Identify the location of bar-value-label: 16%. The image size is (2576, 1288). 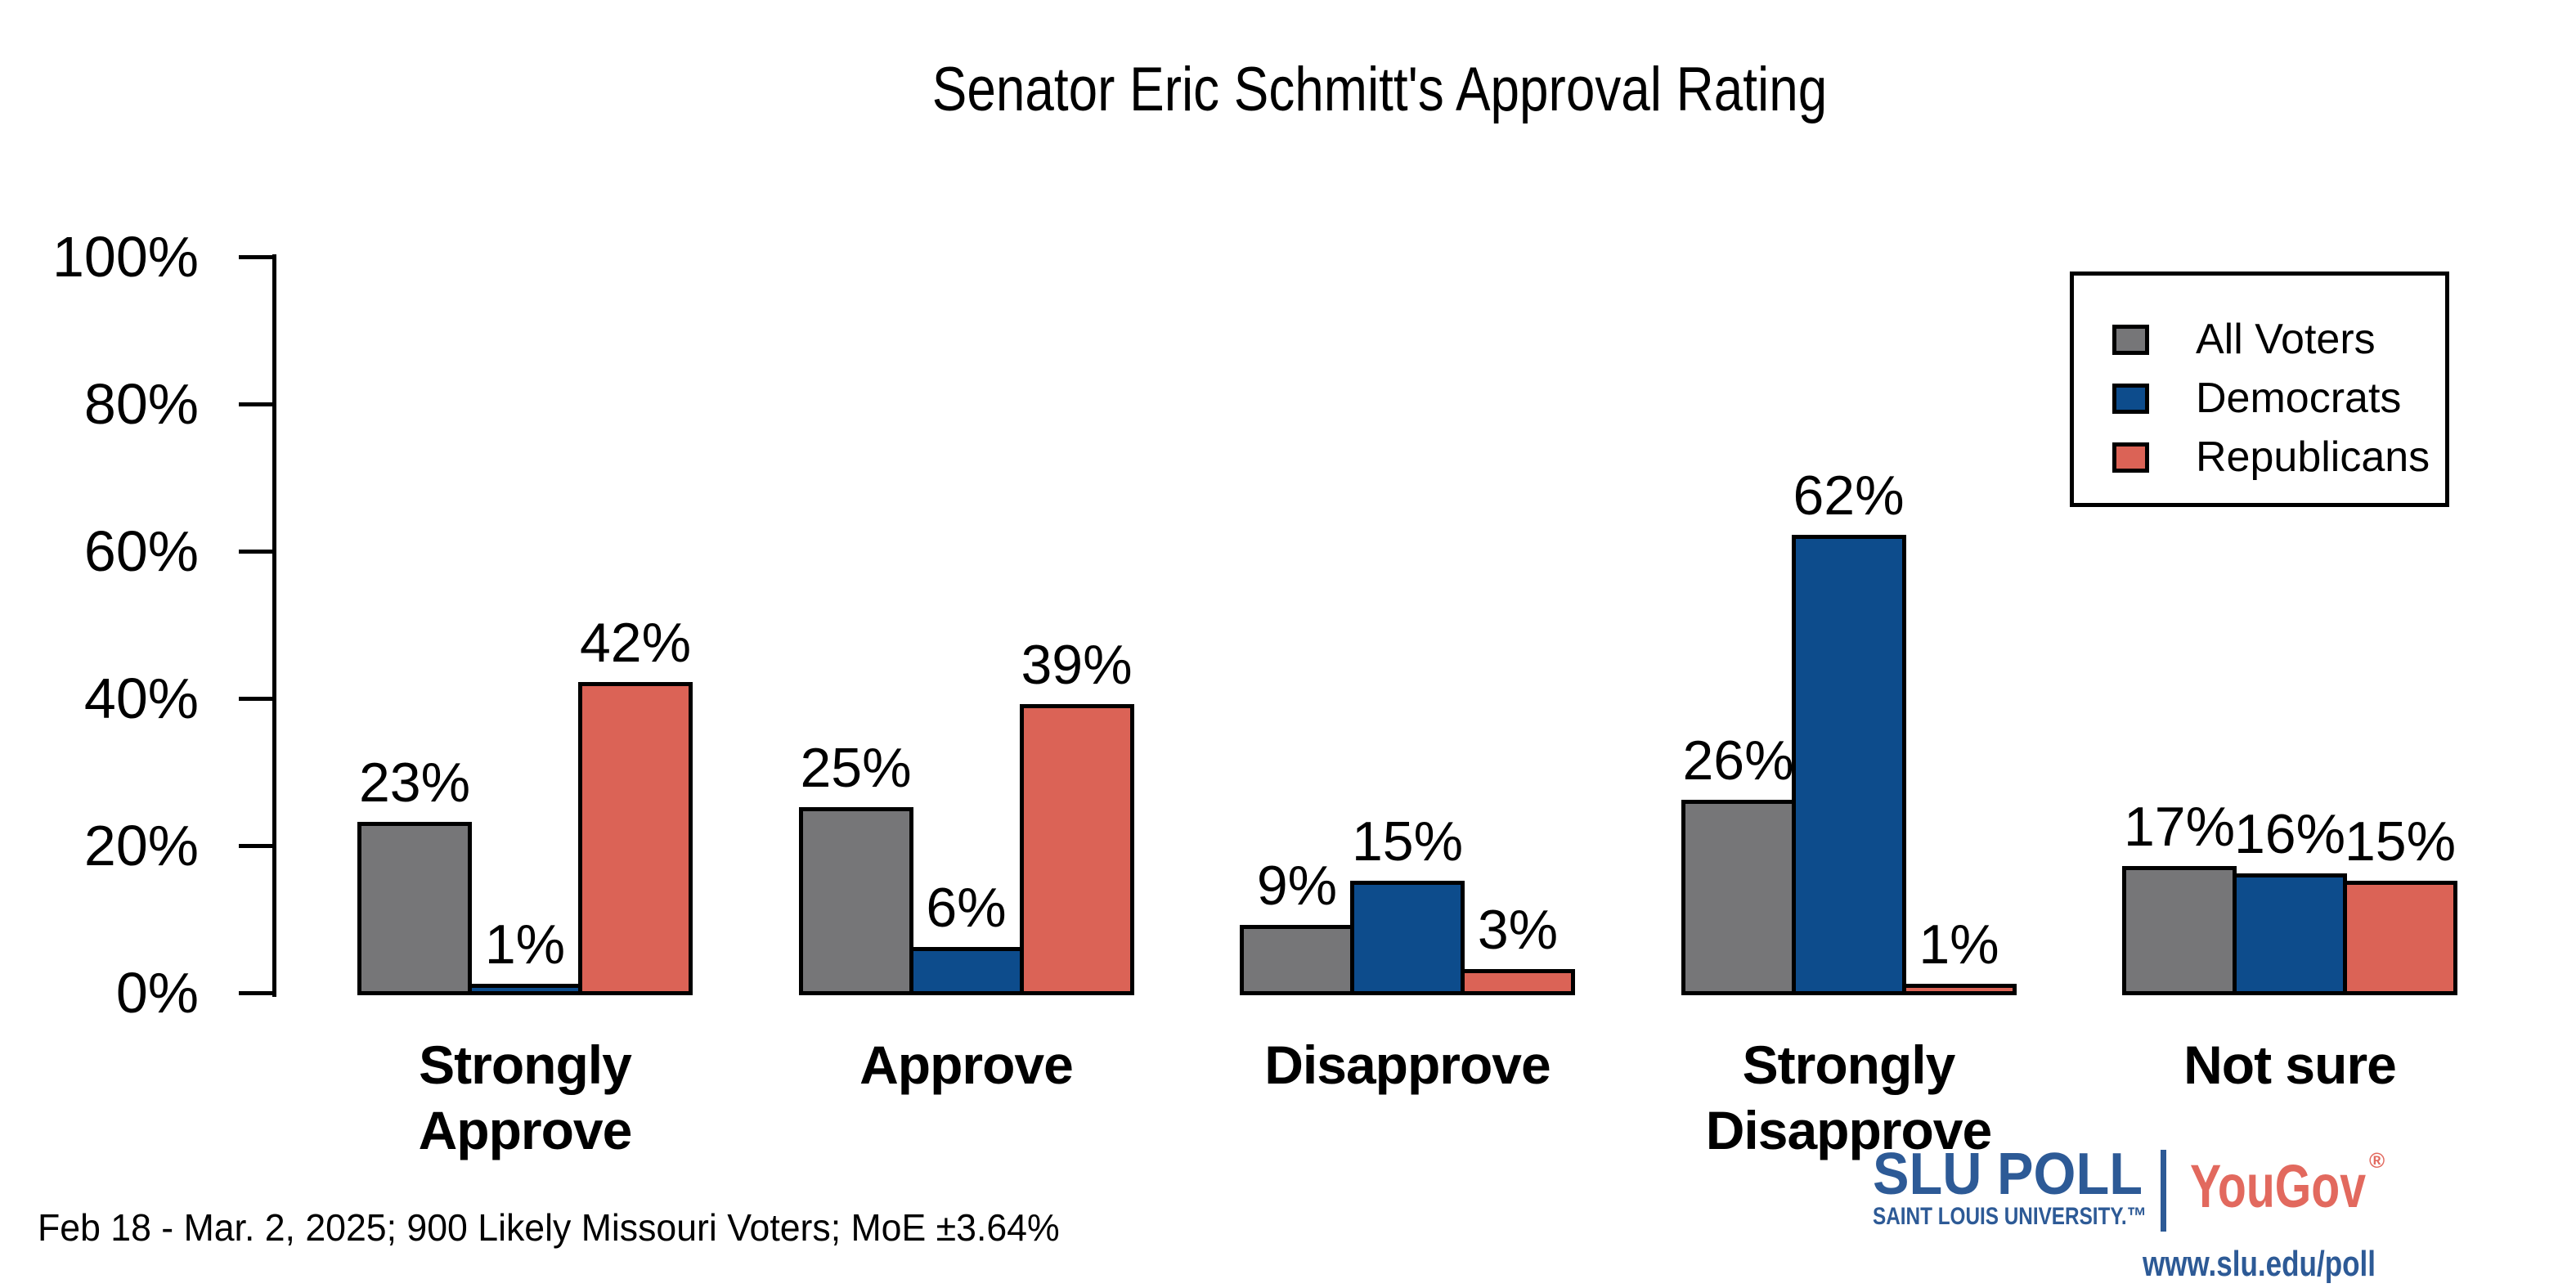
(2289, 834).